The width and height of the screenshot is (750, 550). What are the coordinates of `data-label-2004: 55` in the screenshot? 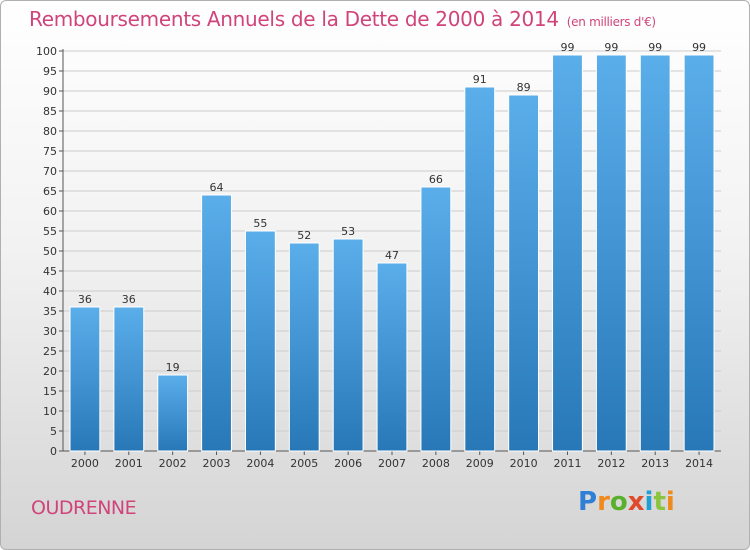 It's located at (260, 223).